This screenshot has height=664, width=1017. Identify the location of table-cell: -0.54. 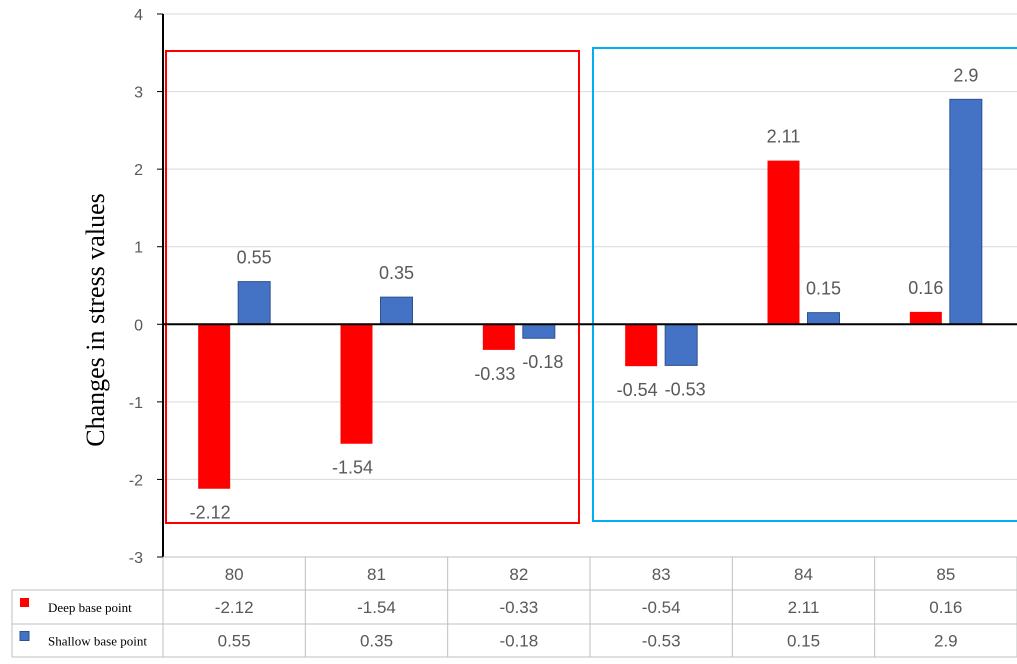
(661, 607).